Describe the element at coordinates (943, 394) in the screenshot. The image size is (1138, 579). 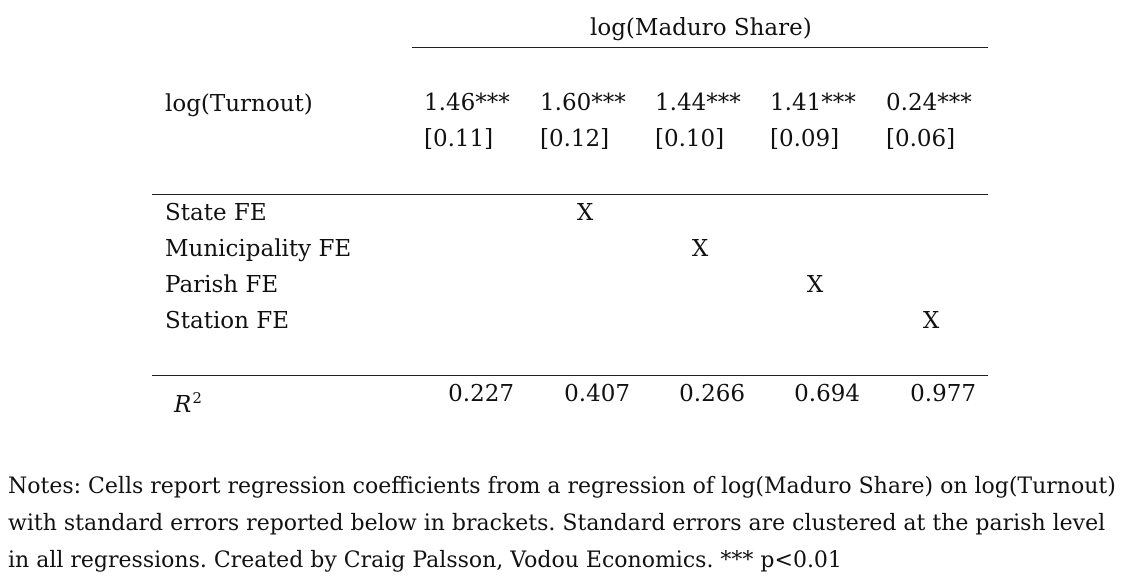
I see `r2-col-5: 0.977` at that location.